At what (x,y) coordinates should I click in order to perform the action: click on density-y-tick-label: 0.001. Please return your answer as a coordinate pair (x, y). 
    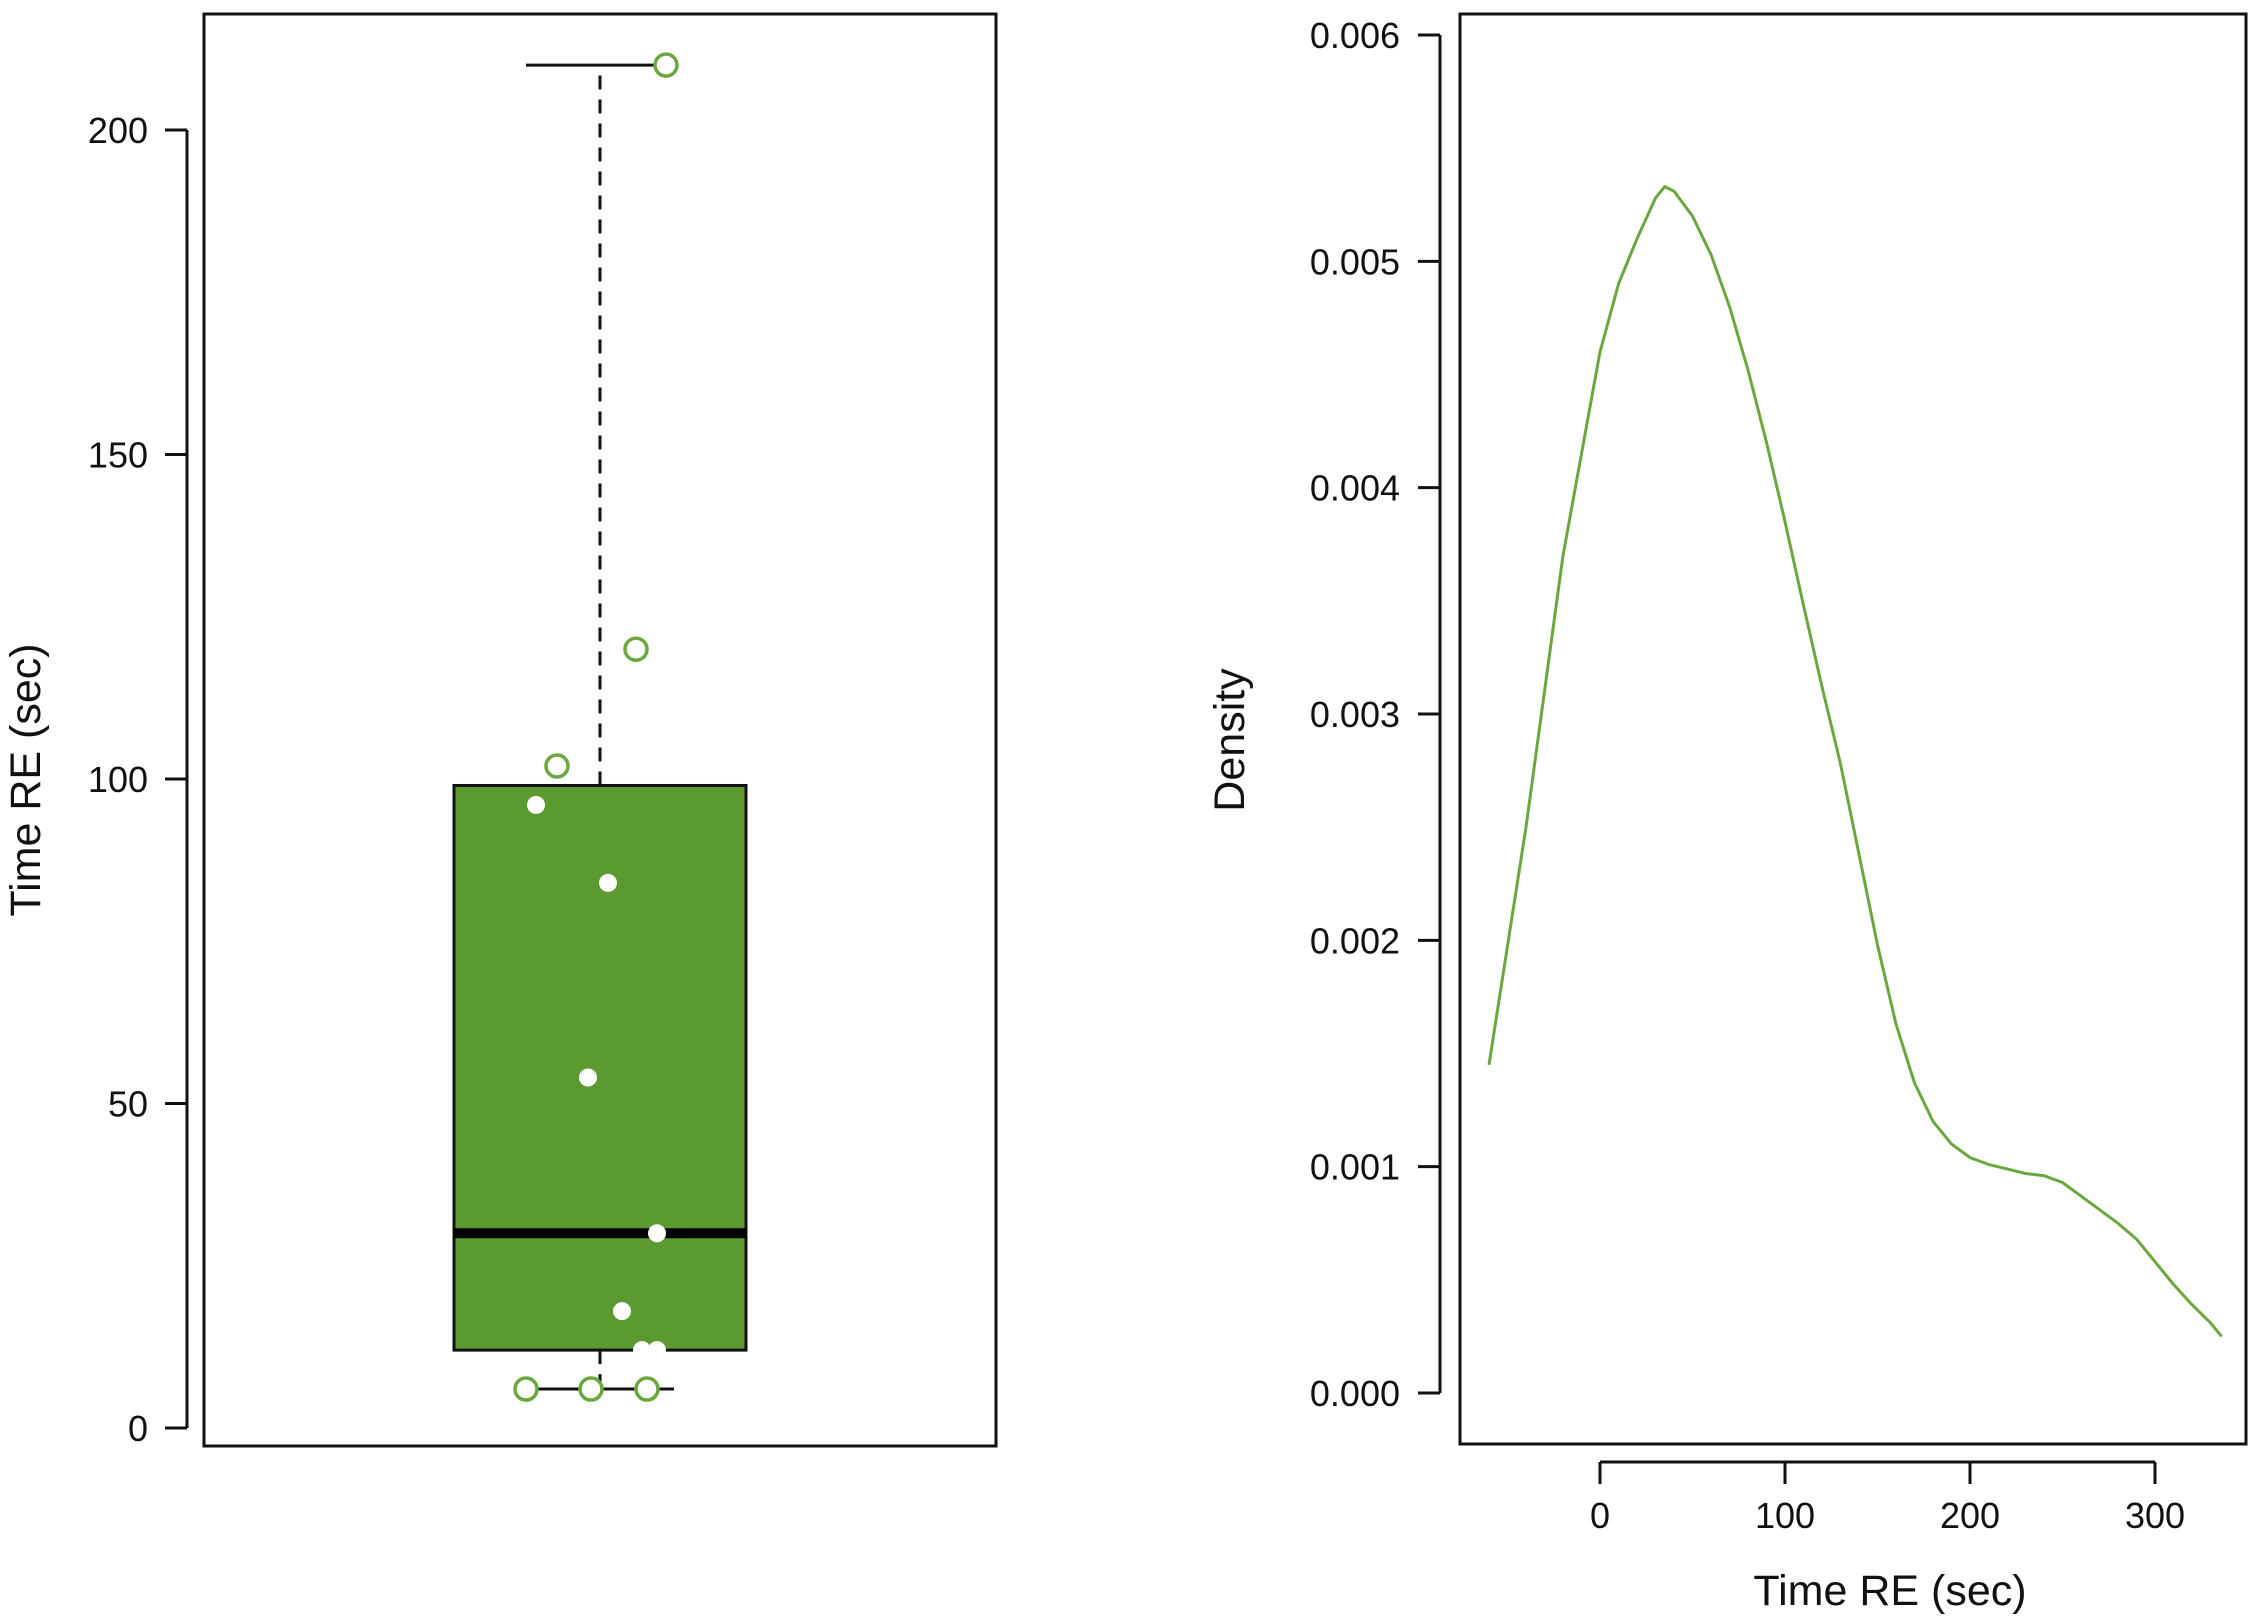
    Looking at the image, I should click on (1355, 1167).